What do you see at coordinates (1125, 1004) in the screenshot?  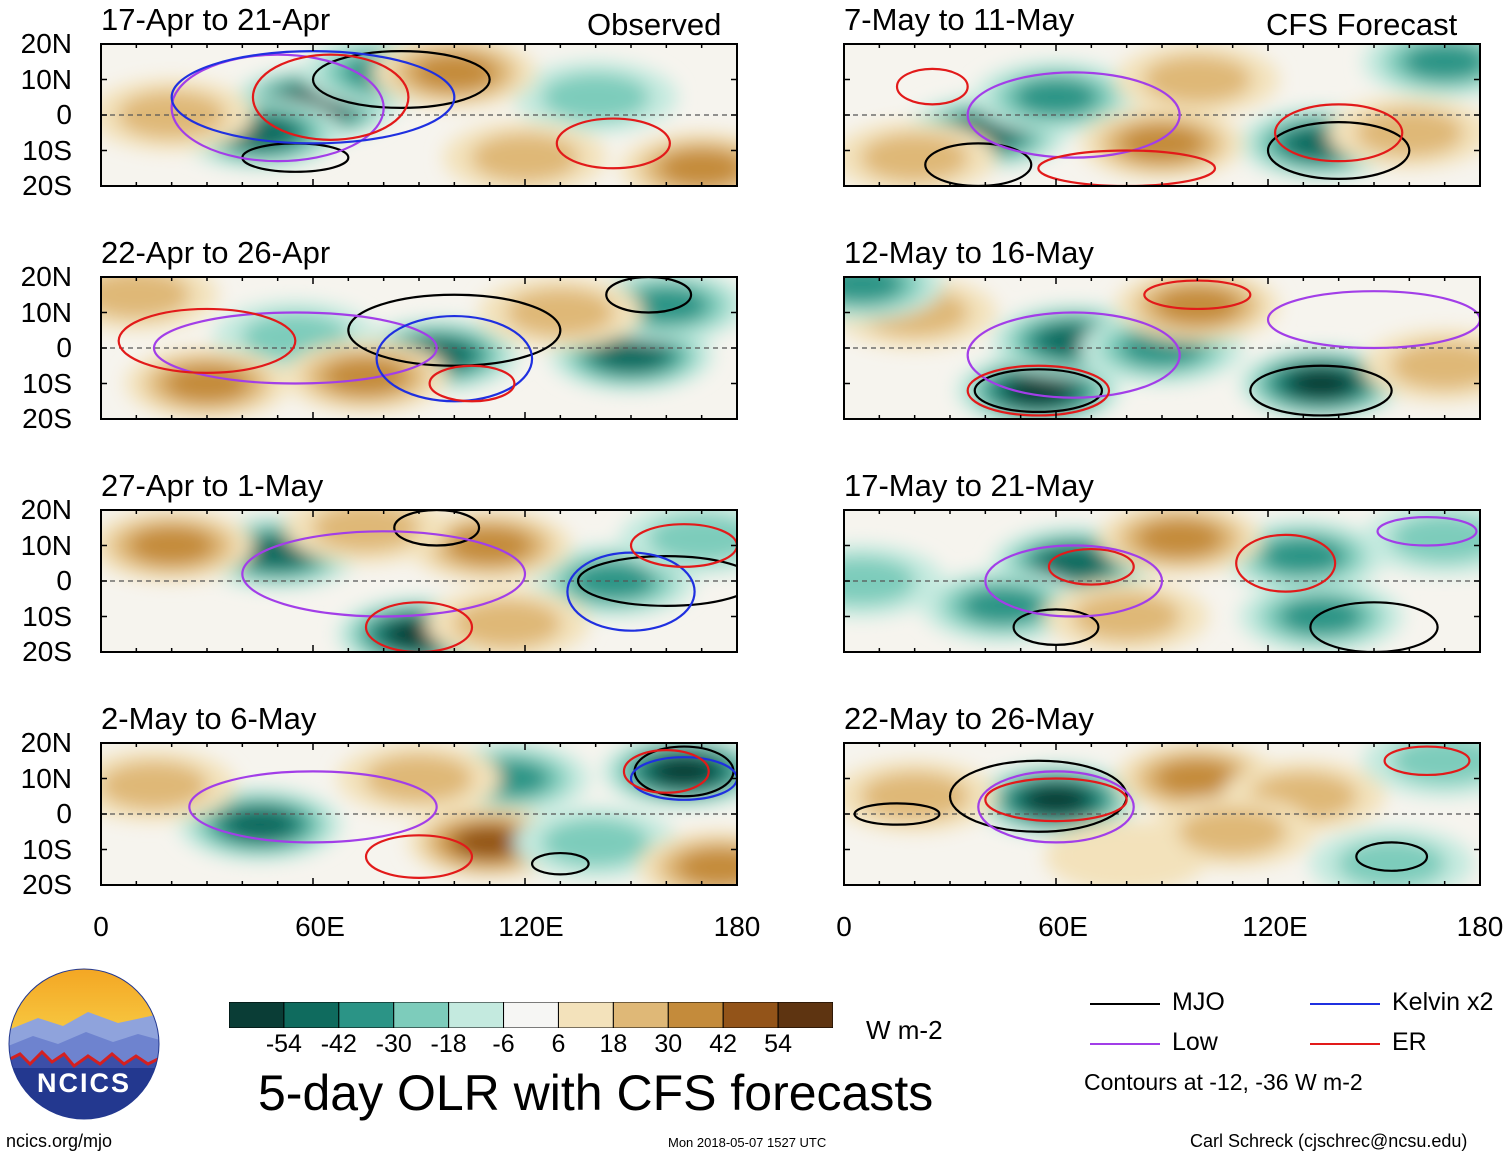 I see `legend-line-mjo` at bounding box center [1125, 1004].